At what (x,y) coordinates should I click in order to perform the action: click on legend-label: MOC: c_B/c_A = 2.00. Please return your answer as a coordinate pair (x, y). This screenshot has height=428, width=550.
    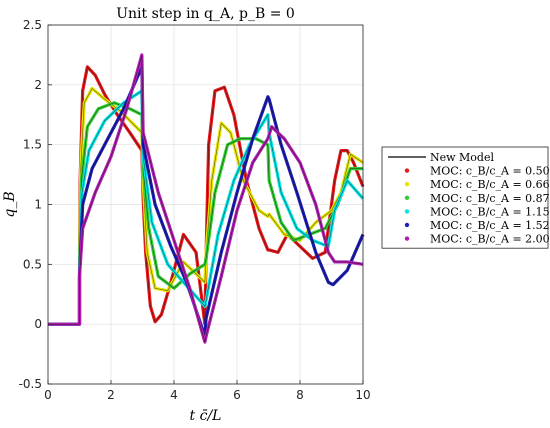
    Looking at the image, I should click on (490, 239).